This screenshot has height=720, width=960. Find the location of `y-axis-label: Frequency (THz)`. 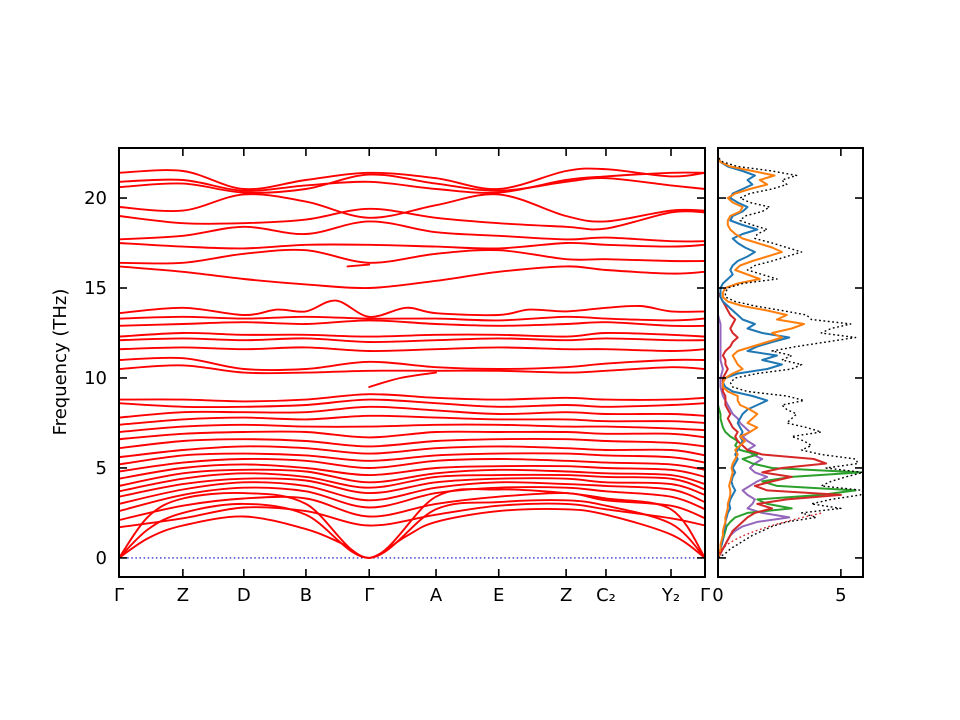

y-axis-label: Frequency (THz) is located at coordinates (60, 362).